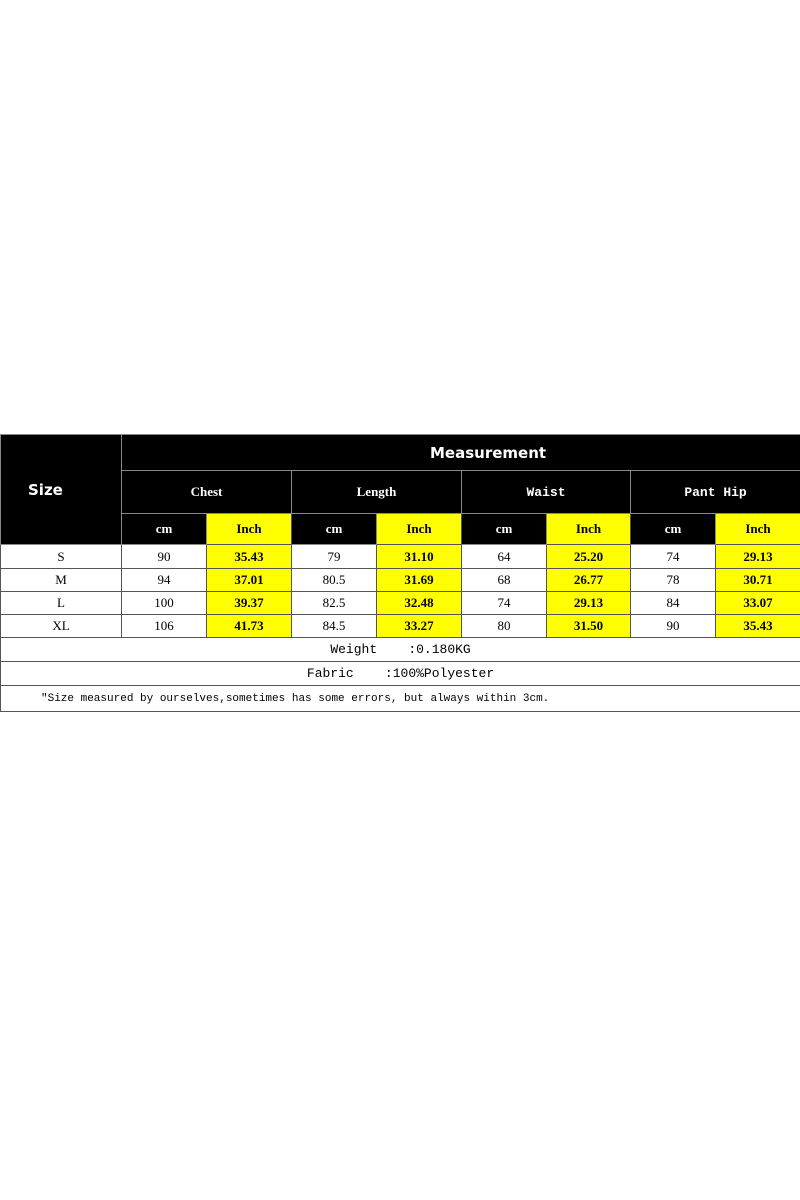 Image resolution: width=800 pixels, height=1200 pixels. I want to click on inch-value-cell: 33.07, so click(757, 603).